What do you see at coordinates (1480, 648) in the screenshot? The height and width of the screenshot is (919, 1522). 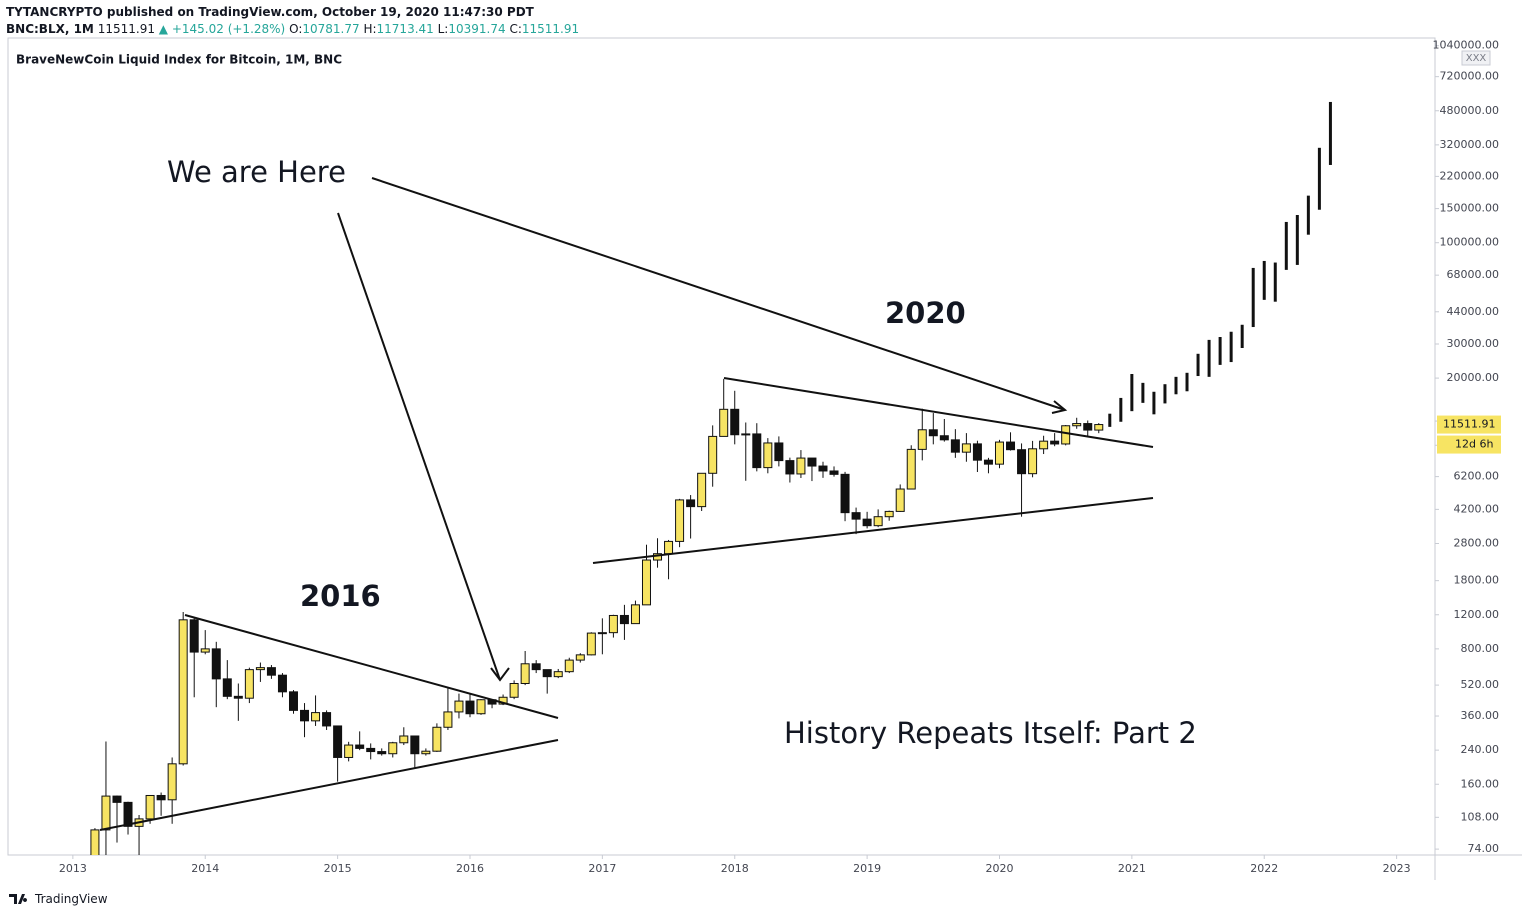 I see `y-tick-label: 800.00` at bounding box center [1480, 648].